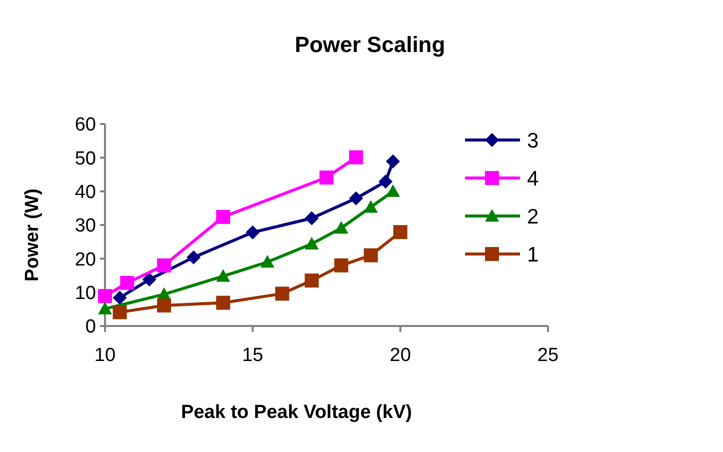 Image resolution: width=723 pixels, height=452 pixels. What do you see at coordinates (85, 259) in the screenshot?
I see `y-tick-label: 20` at bounding box center [85, 259].